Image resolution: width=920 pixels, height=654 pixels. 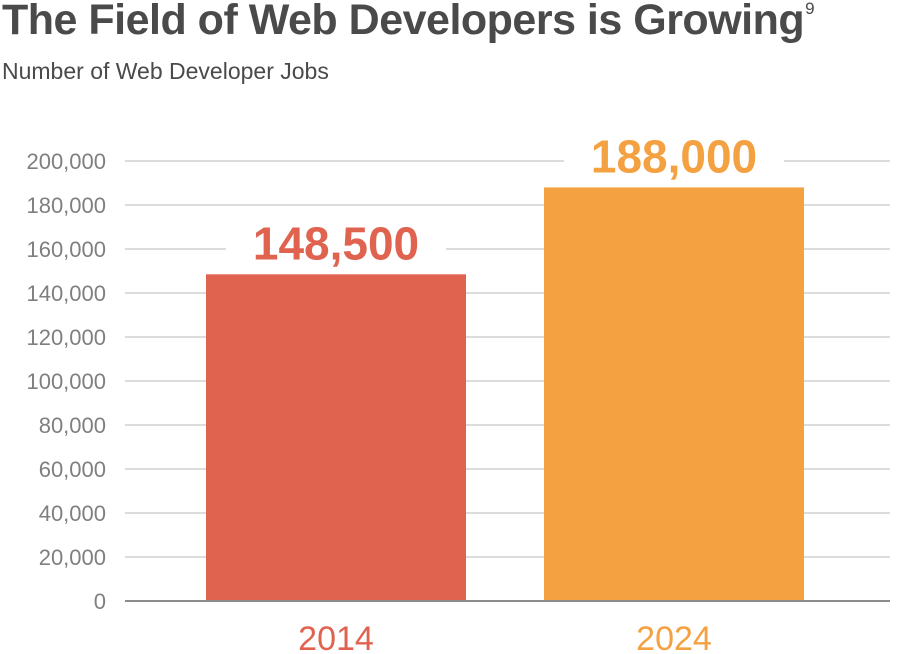 What do you see at coordinates (505, 637) in the screenshot?
I see `x-axis-categories: 2014 2024` at bounding box center [505, 637].